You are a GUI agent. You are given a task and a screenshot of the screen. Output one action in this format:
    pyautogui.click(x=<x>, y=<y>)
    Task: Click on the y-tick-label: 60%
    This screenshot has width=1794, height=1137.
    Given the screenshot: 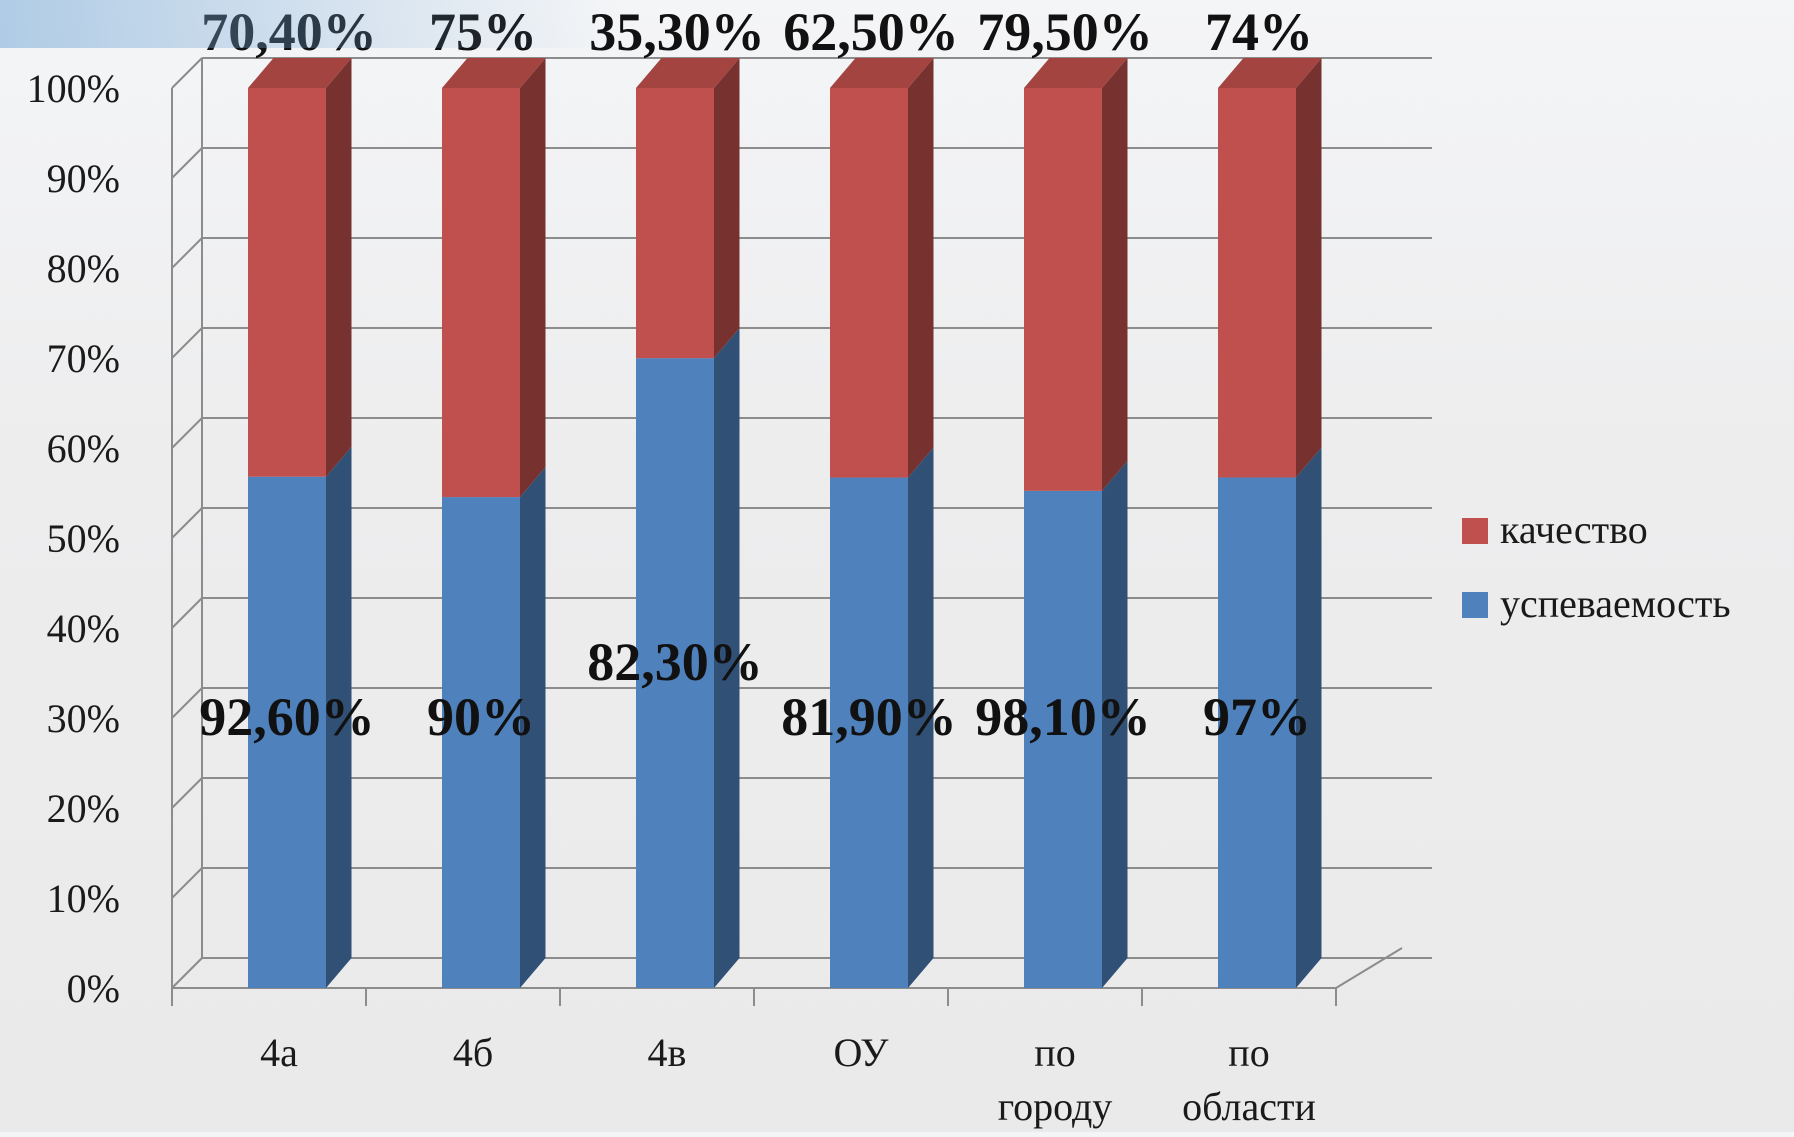 What is the action you would take?
    pyautogui.click(x=83, y=448)
    